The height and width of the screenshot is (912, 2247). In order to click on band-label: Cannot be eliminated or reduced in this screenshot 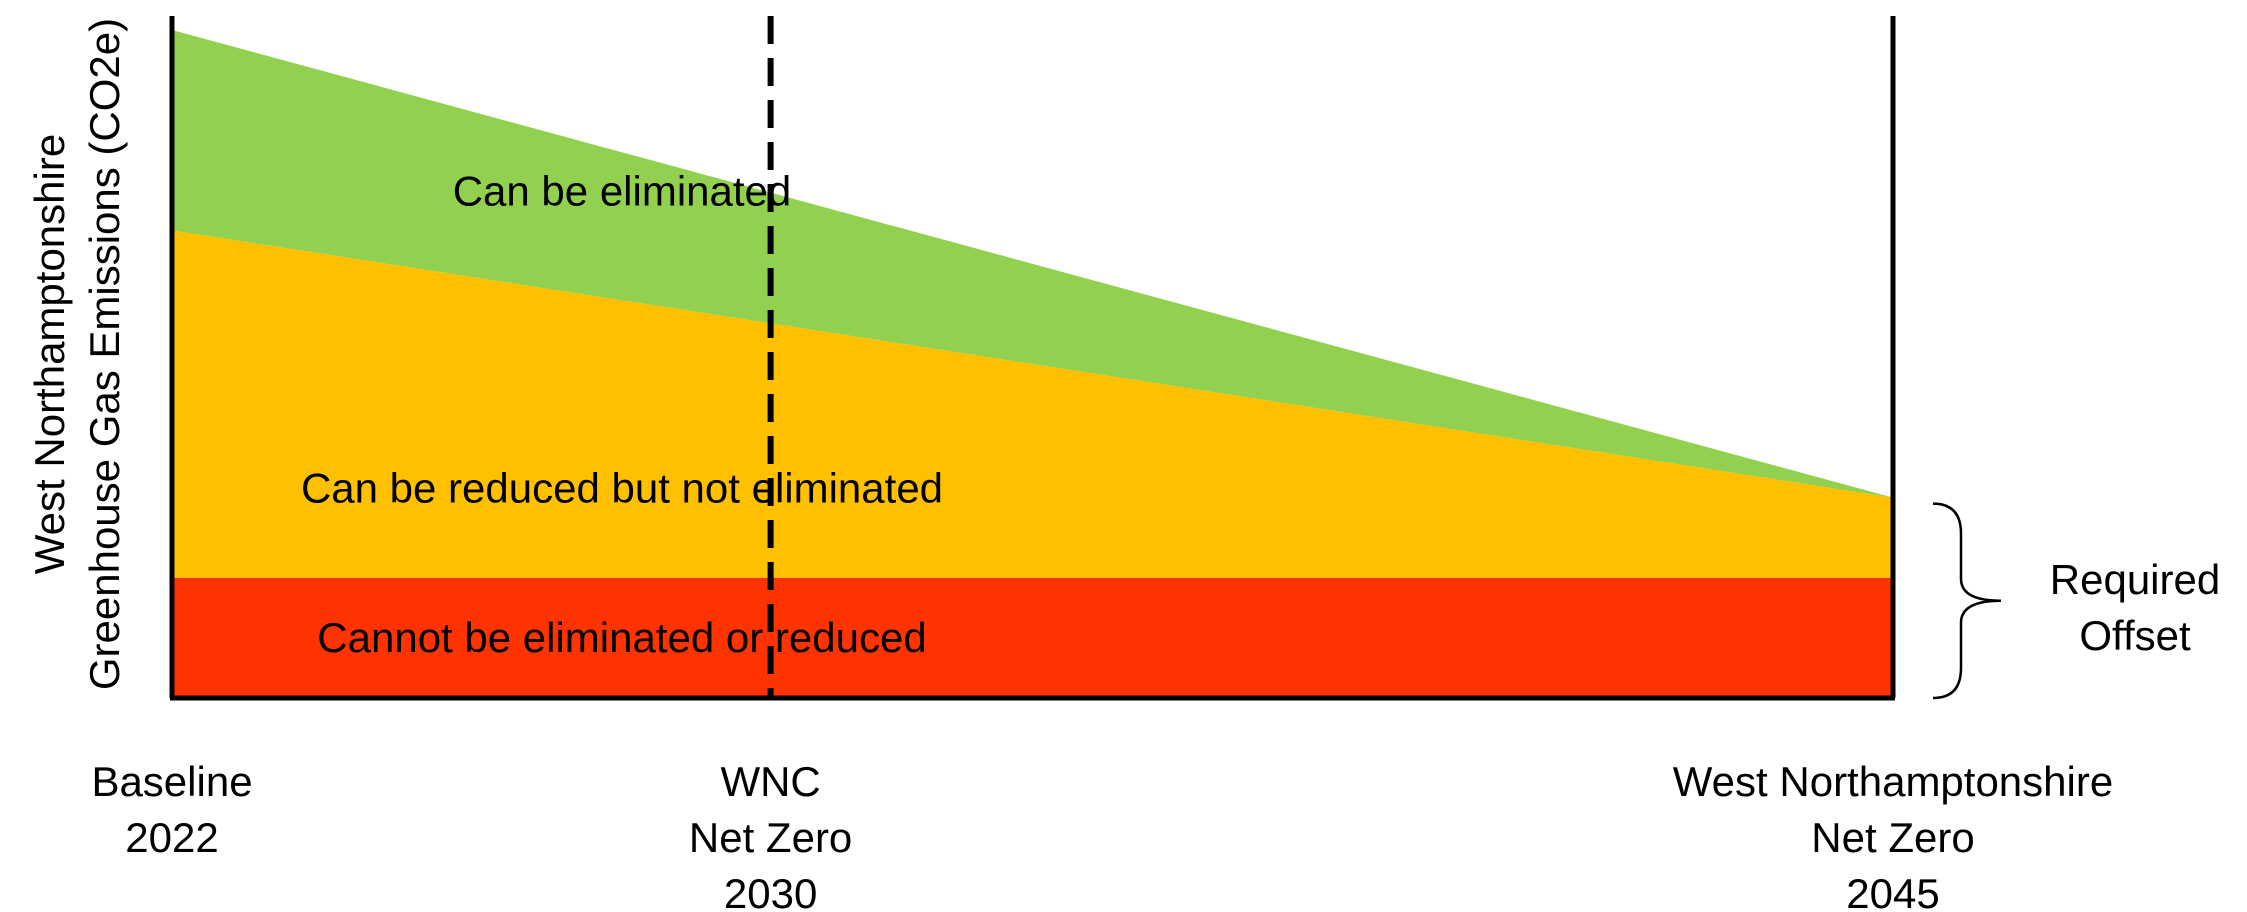, I will do `click(621, 637)`.